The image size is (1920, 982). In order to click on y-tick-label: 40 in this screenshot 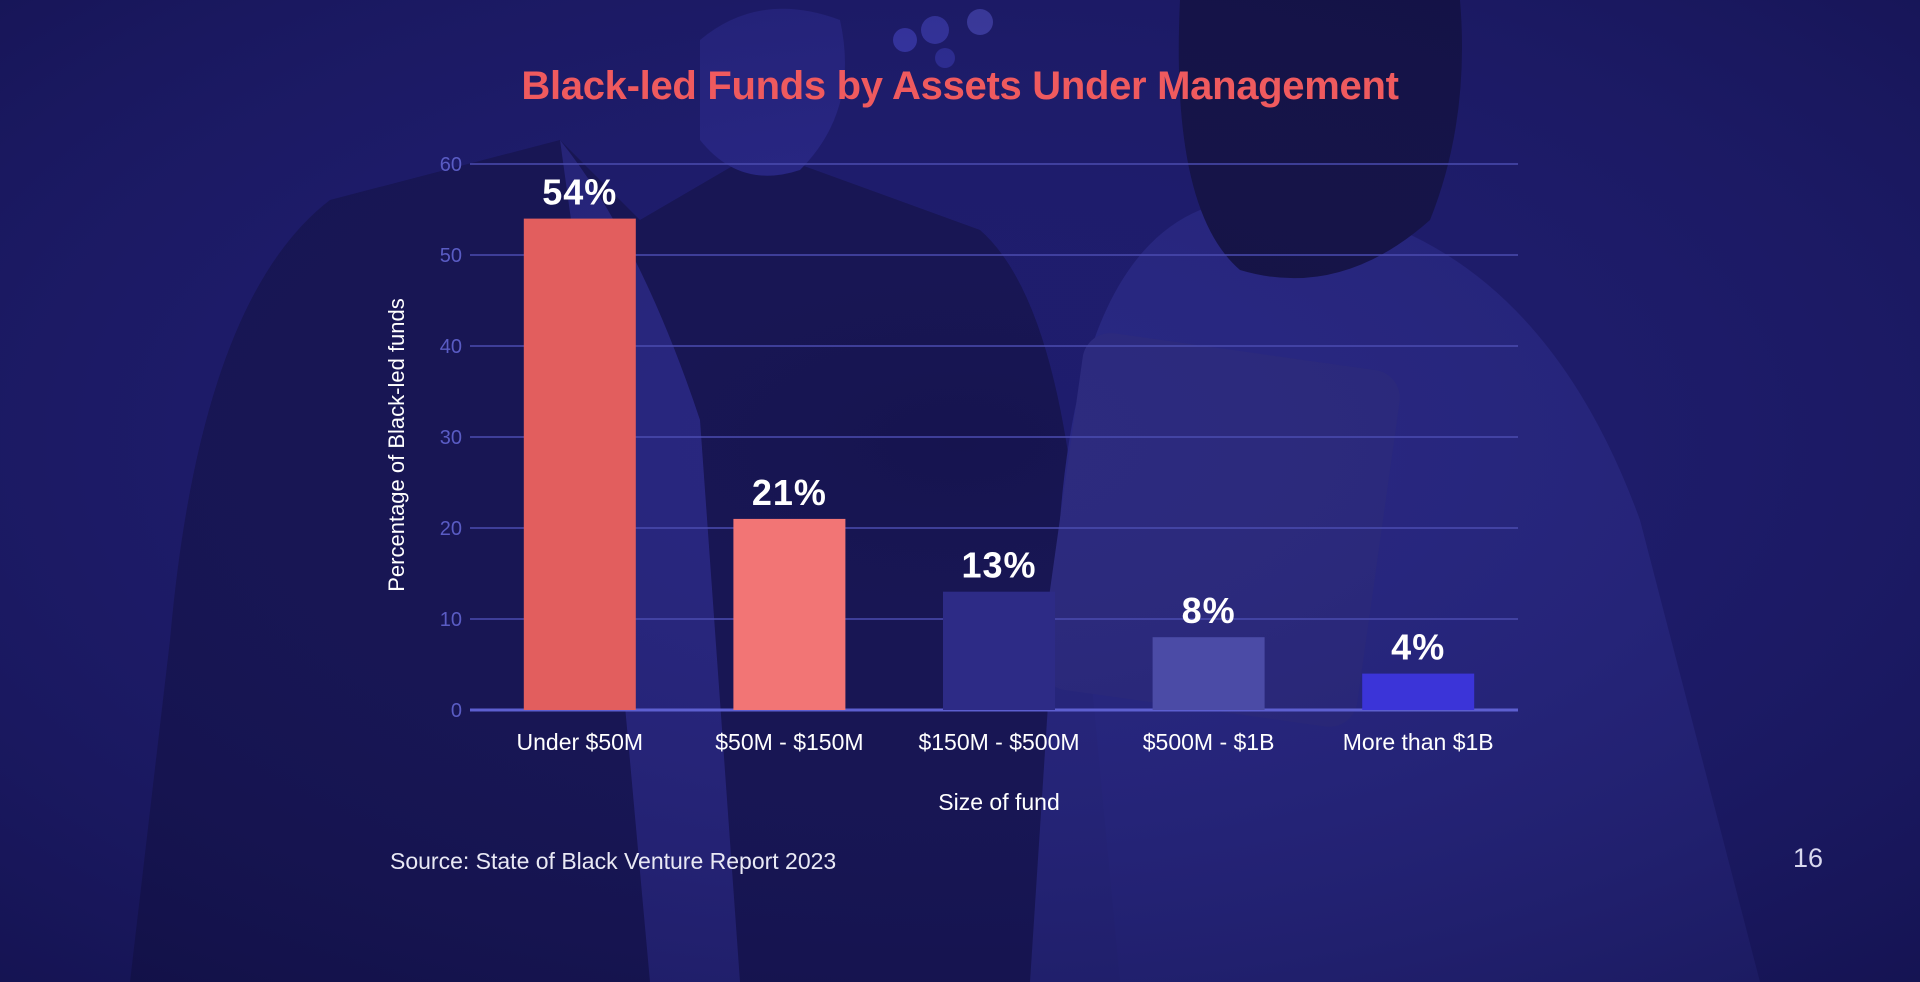, I will do `click(451, 347)`.